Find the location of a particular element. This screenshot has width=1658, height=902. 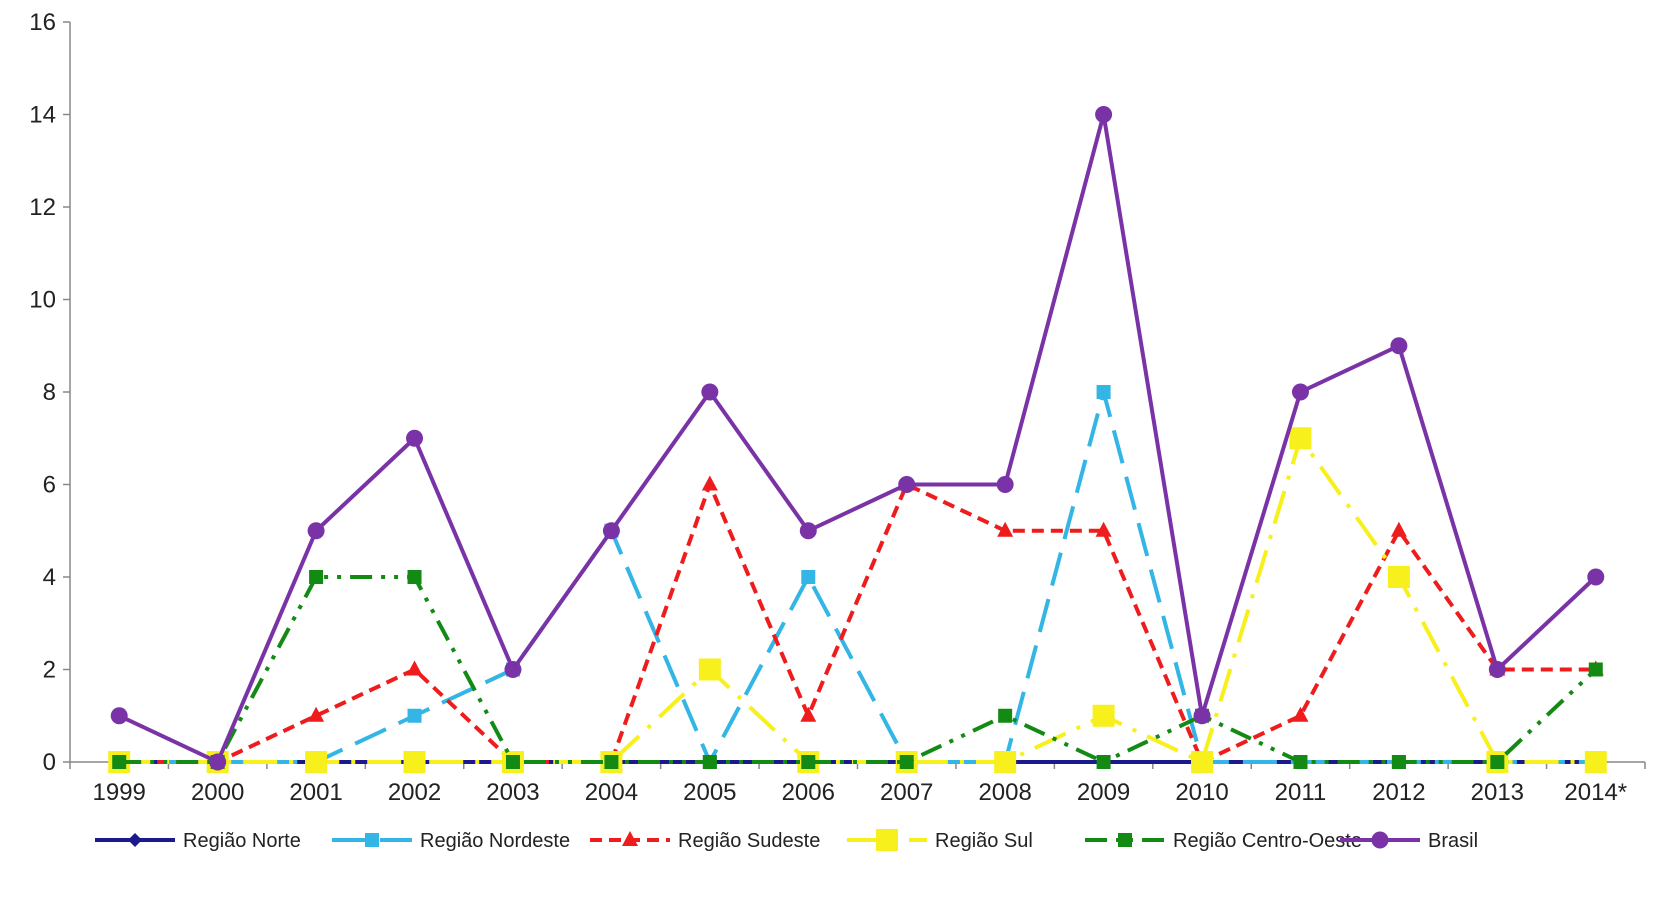

x-tick-label: 2011 is located at coordinates (1301, 792).